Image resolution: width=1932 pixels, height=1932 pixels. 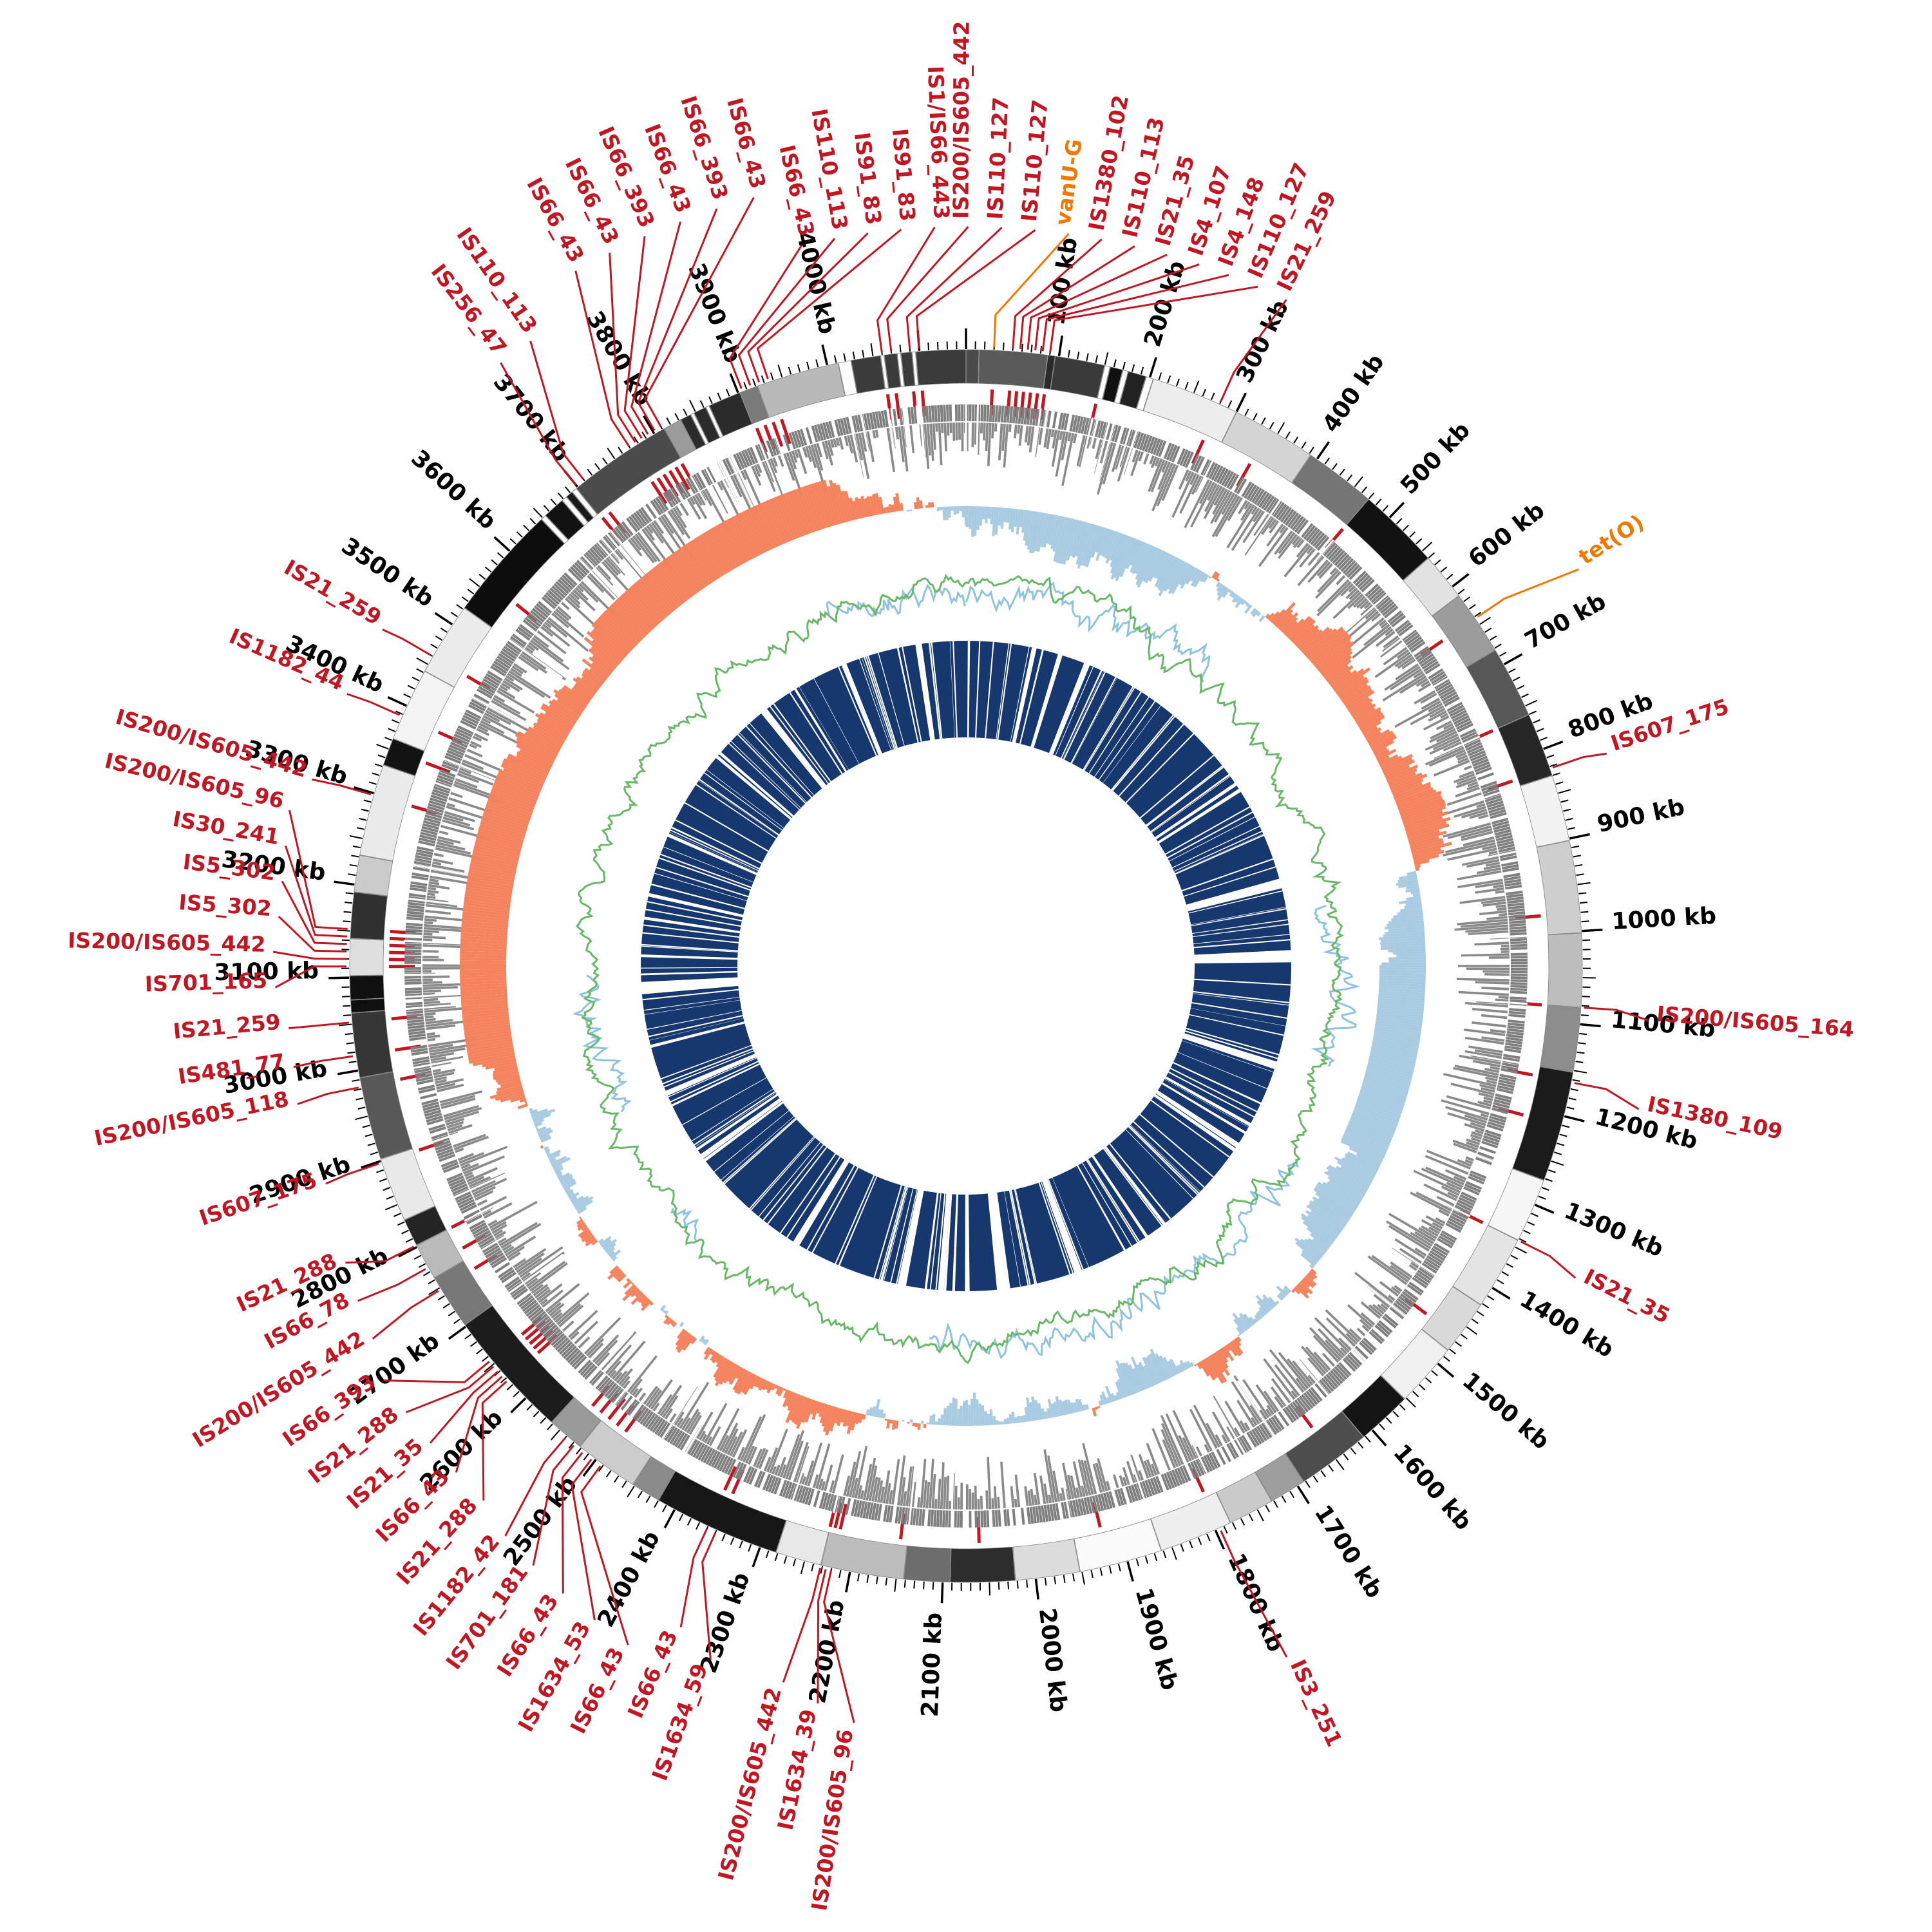 I want to click on annotation-label: IS21_259, so click(x=226, y=1027).